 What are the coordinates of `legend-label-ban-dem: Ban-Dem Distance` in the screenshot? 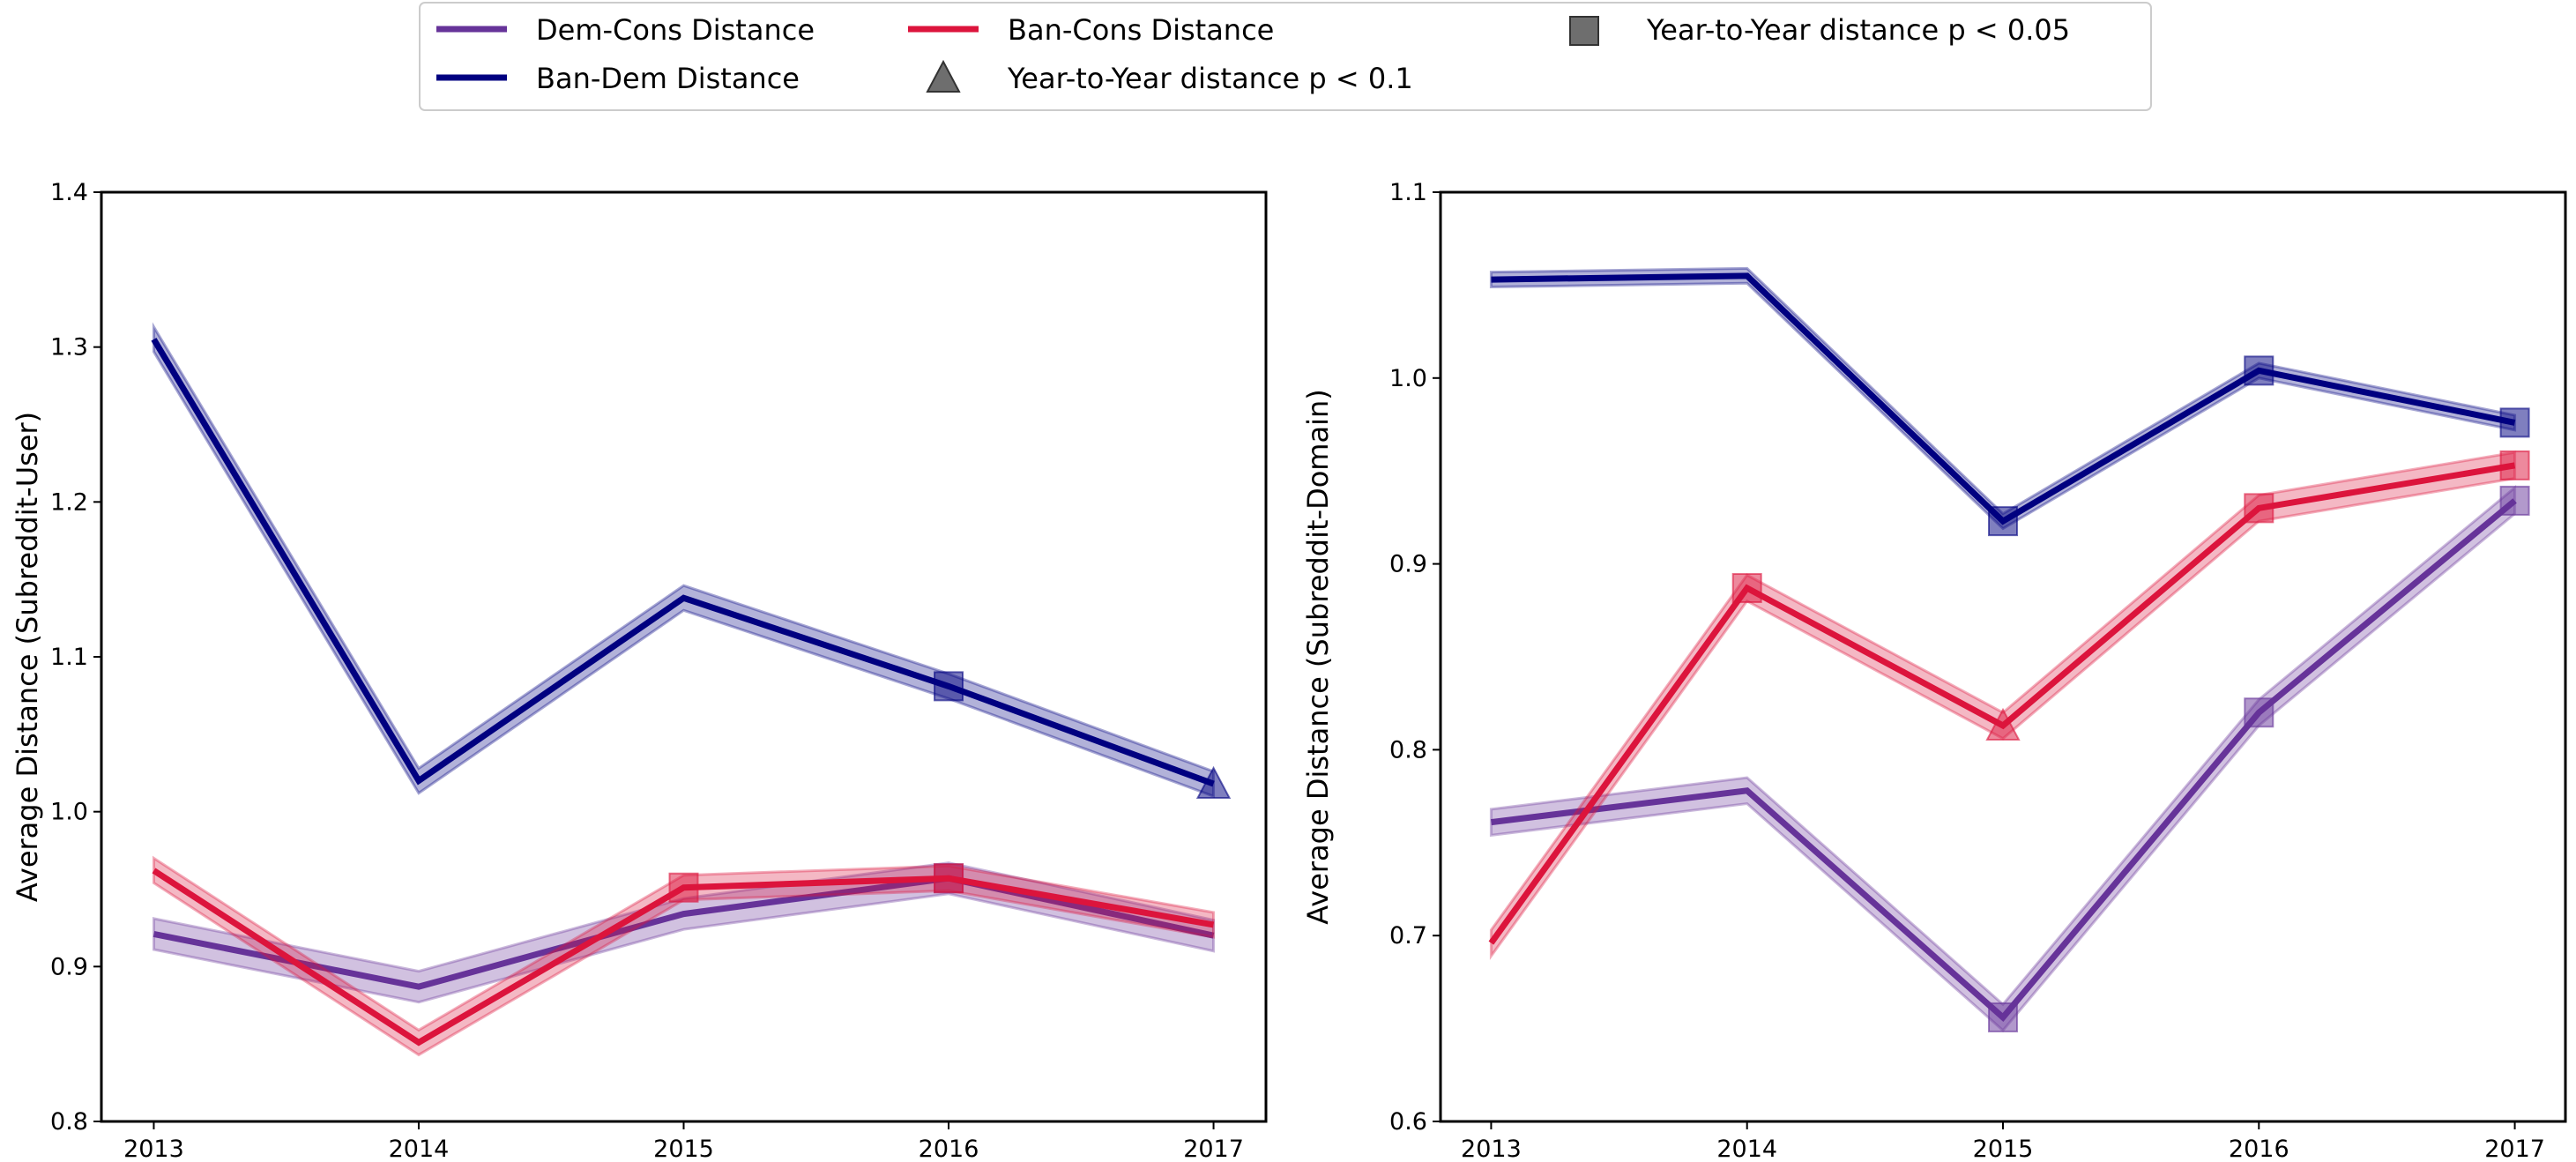 It's located at (668, 78).